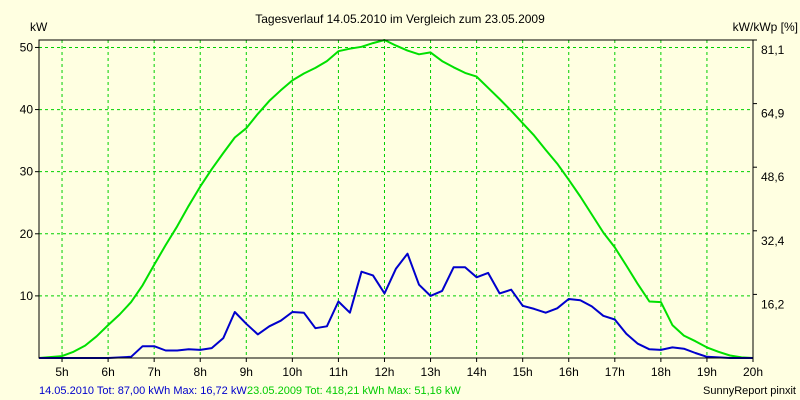 Image resolution: width=800 pixels, height=400 pixels. Describe the element at coordinates (749, 391) in the screenshot. I see `credit-text: SunnyReport pinxit` at that location.